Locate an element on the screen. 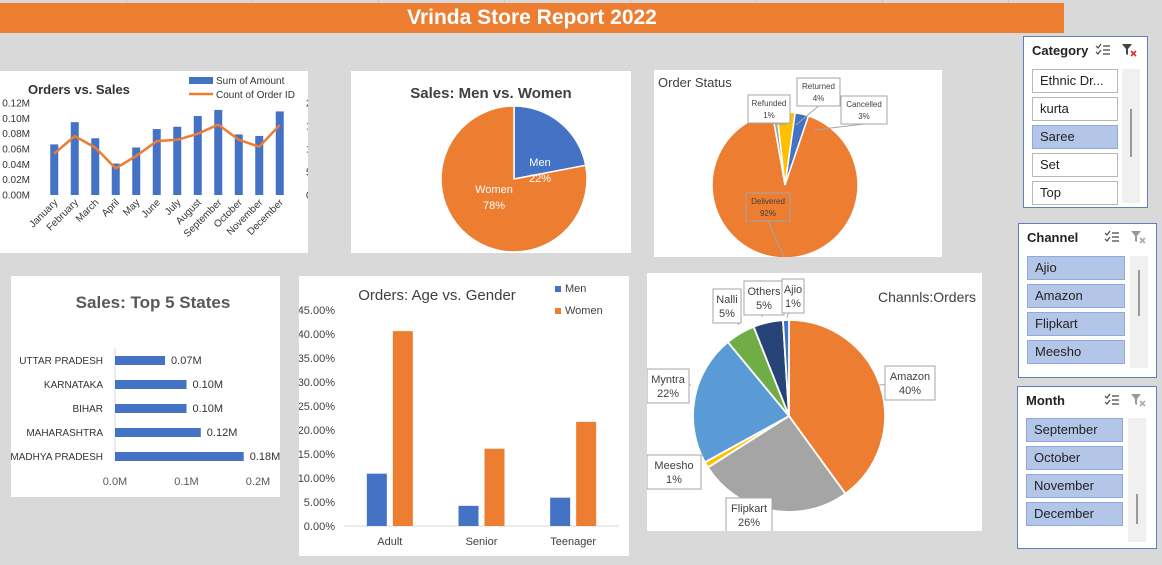  men-vs-women-svg: Sales: Men vs. Women Men 22% Women 78% is located at coordinates (499, 169).